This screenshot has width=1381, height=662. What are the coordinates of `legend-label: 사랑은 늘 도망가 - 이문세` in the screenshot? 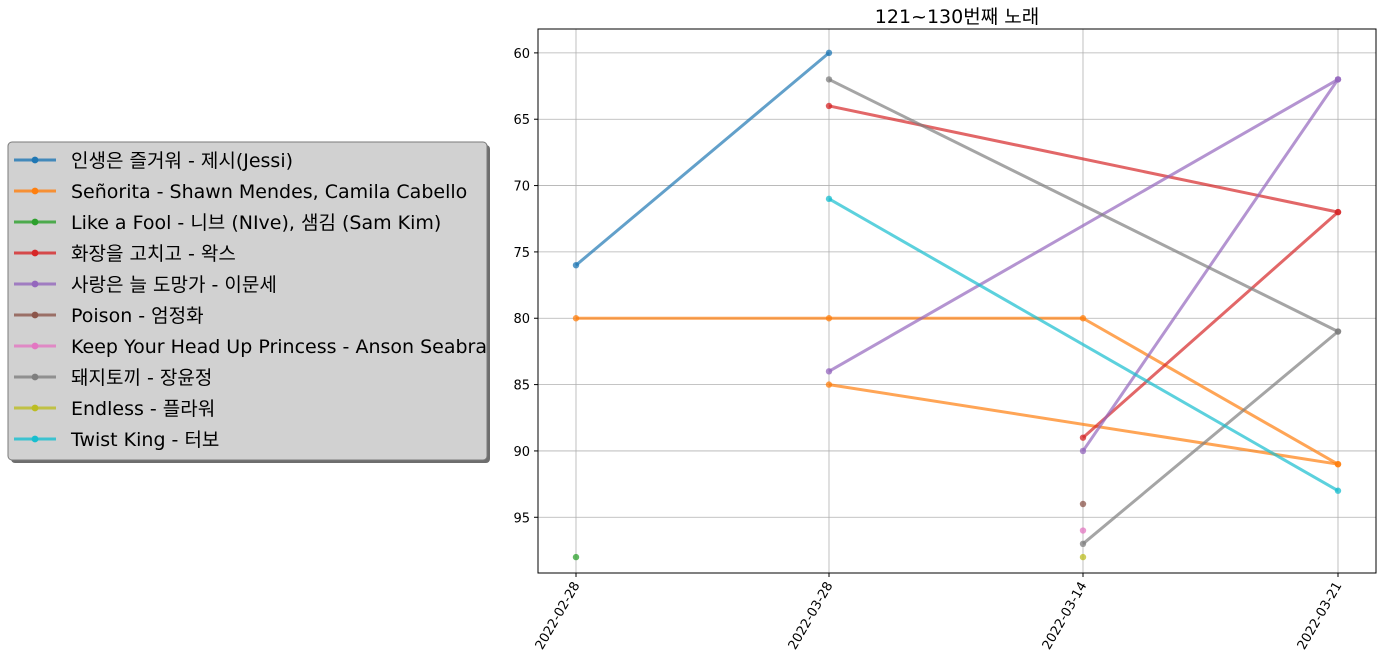 It's located at (174, 285).